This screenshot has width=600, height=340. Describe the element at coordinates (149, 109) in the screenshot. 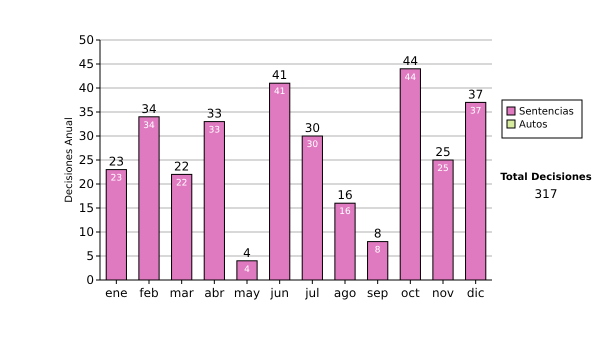

I see `total-label: 34` at that location.